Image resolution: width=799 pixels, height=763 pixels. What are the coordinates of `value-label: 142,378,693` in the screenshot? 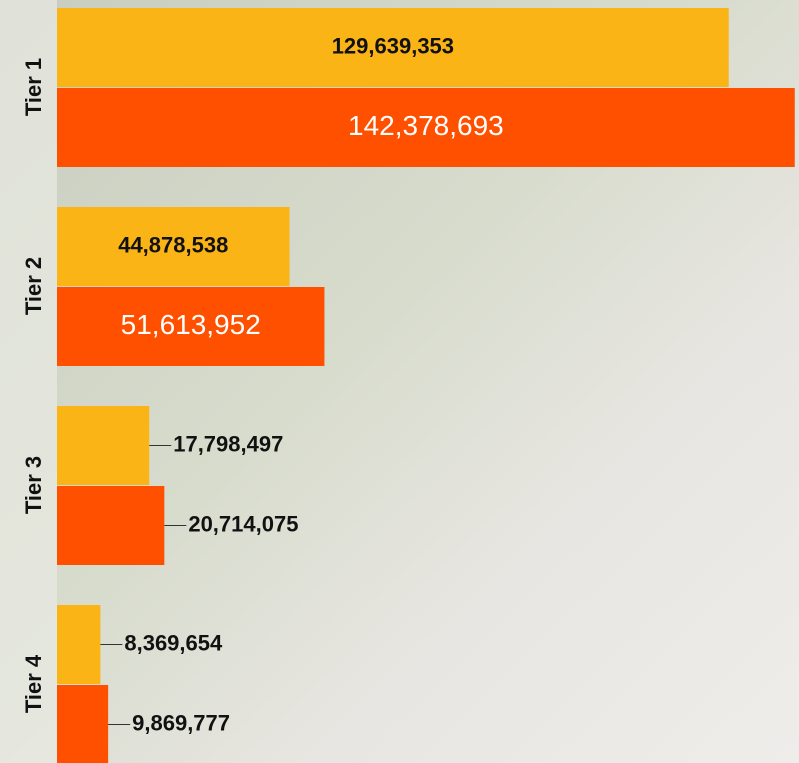 It's located at (426, 125).